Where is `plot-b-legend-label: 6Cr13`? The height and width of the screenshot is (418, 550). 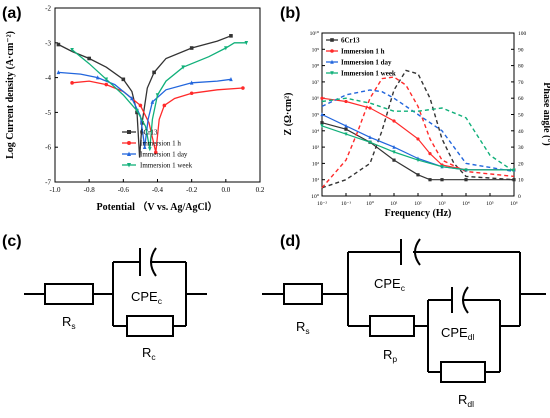
plot-b-legend-label: 6Cr13 is located at coordinates (350, 41).